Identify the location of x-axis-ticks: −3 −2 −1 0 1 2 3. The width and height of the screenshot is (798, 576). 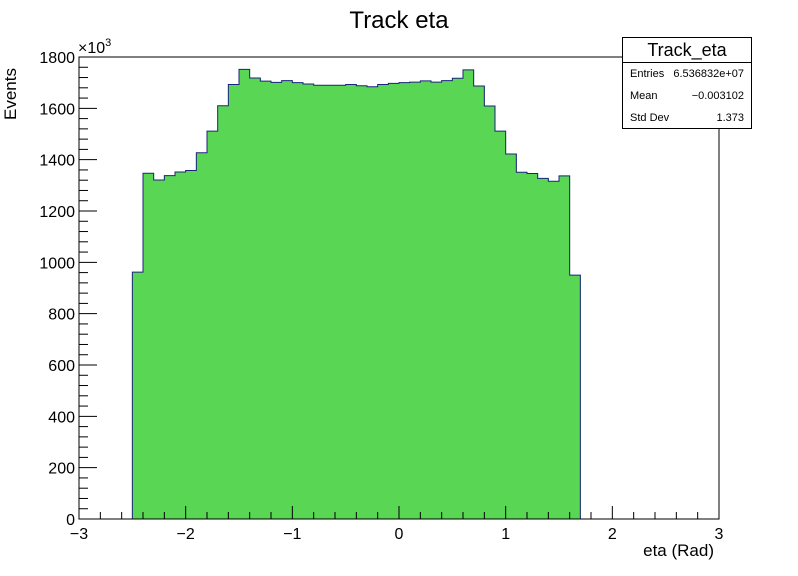
(397, 524).